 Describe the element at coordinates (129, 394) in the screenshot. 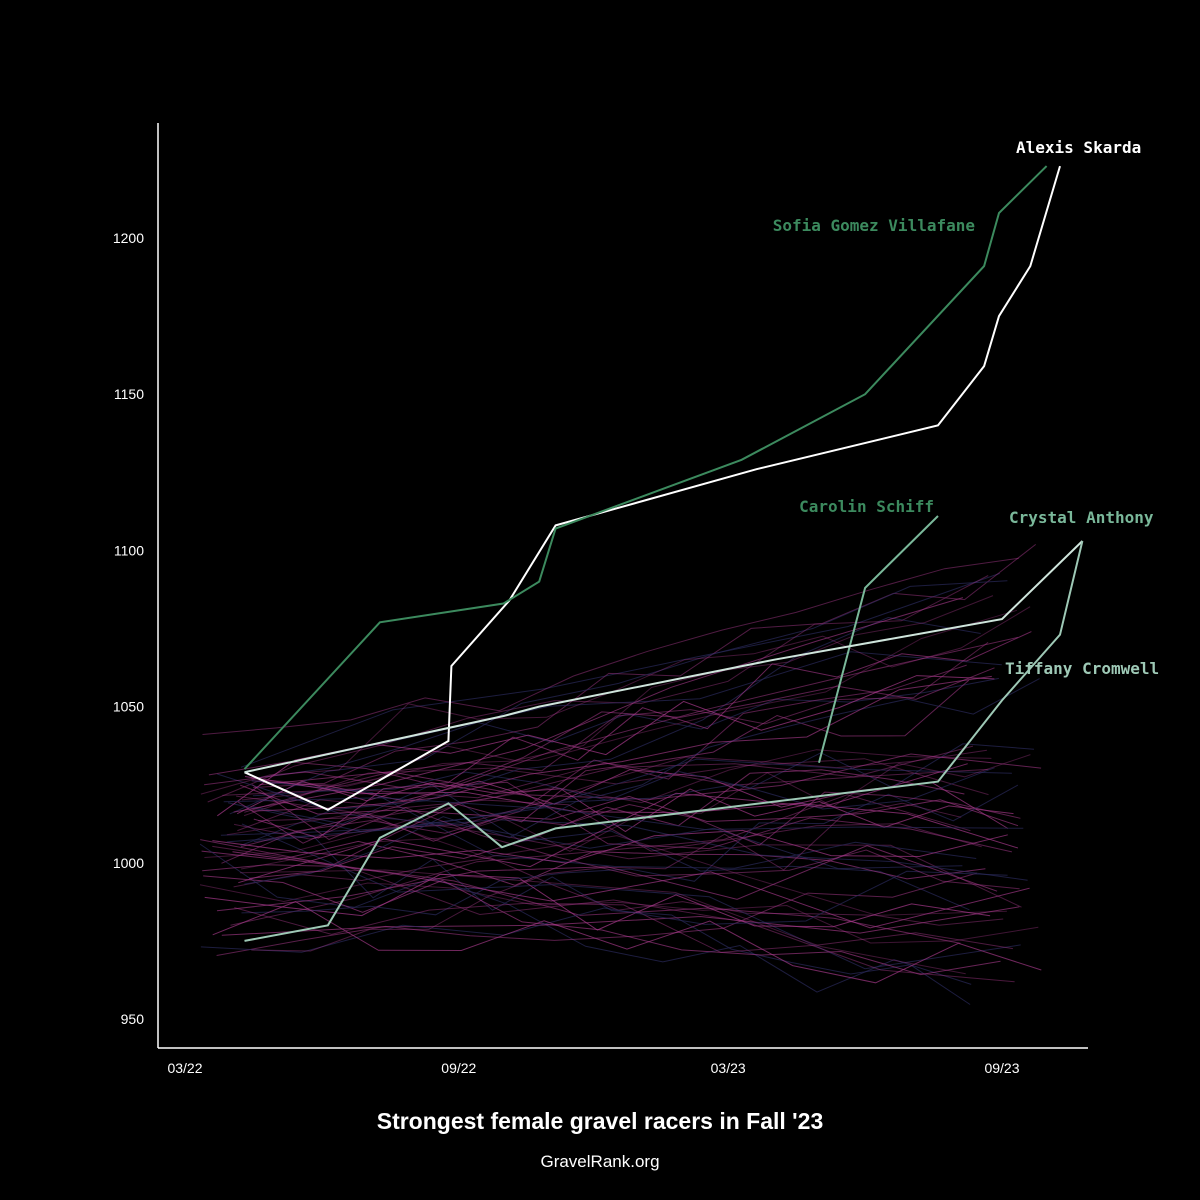

I see `y-tick-label: 1150` at that location.